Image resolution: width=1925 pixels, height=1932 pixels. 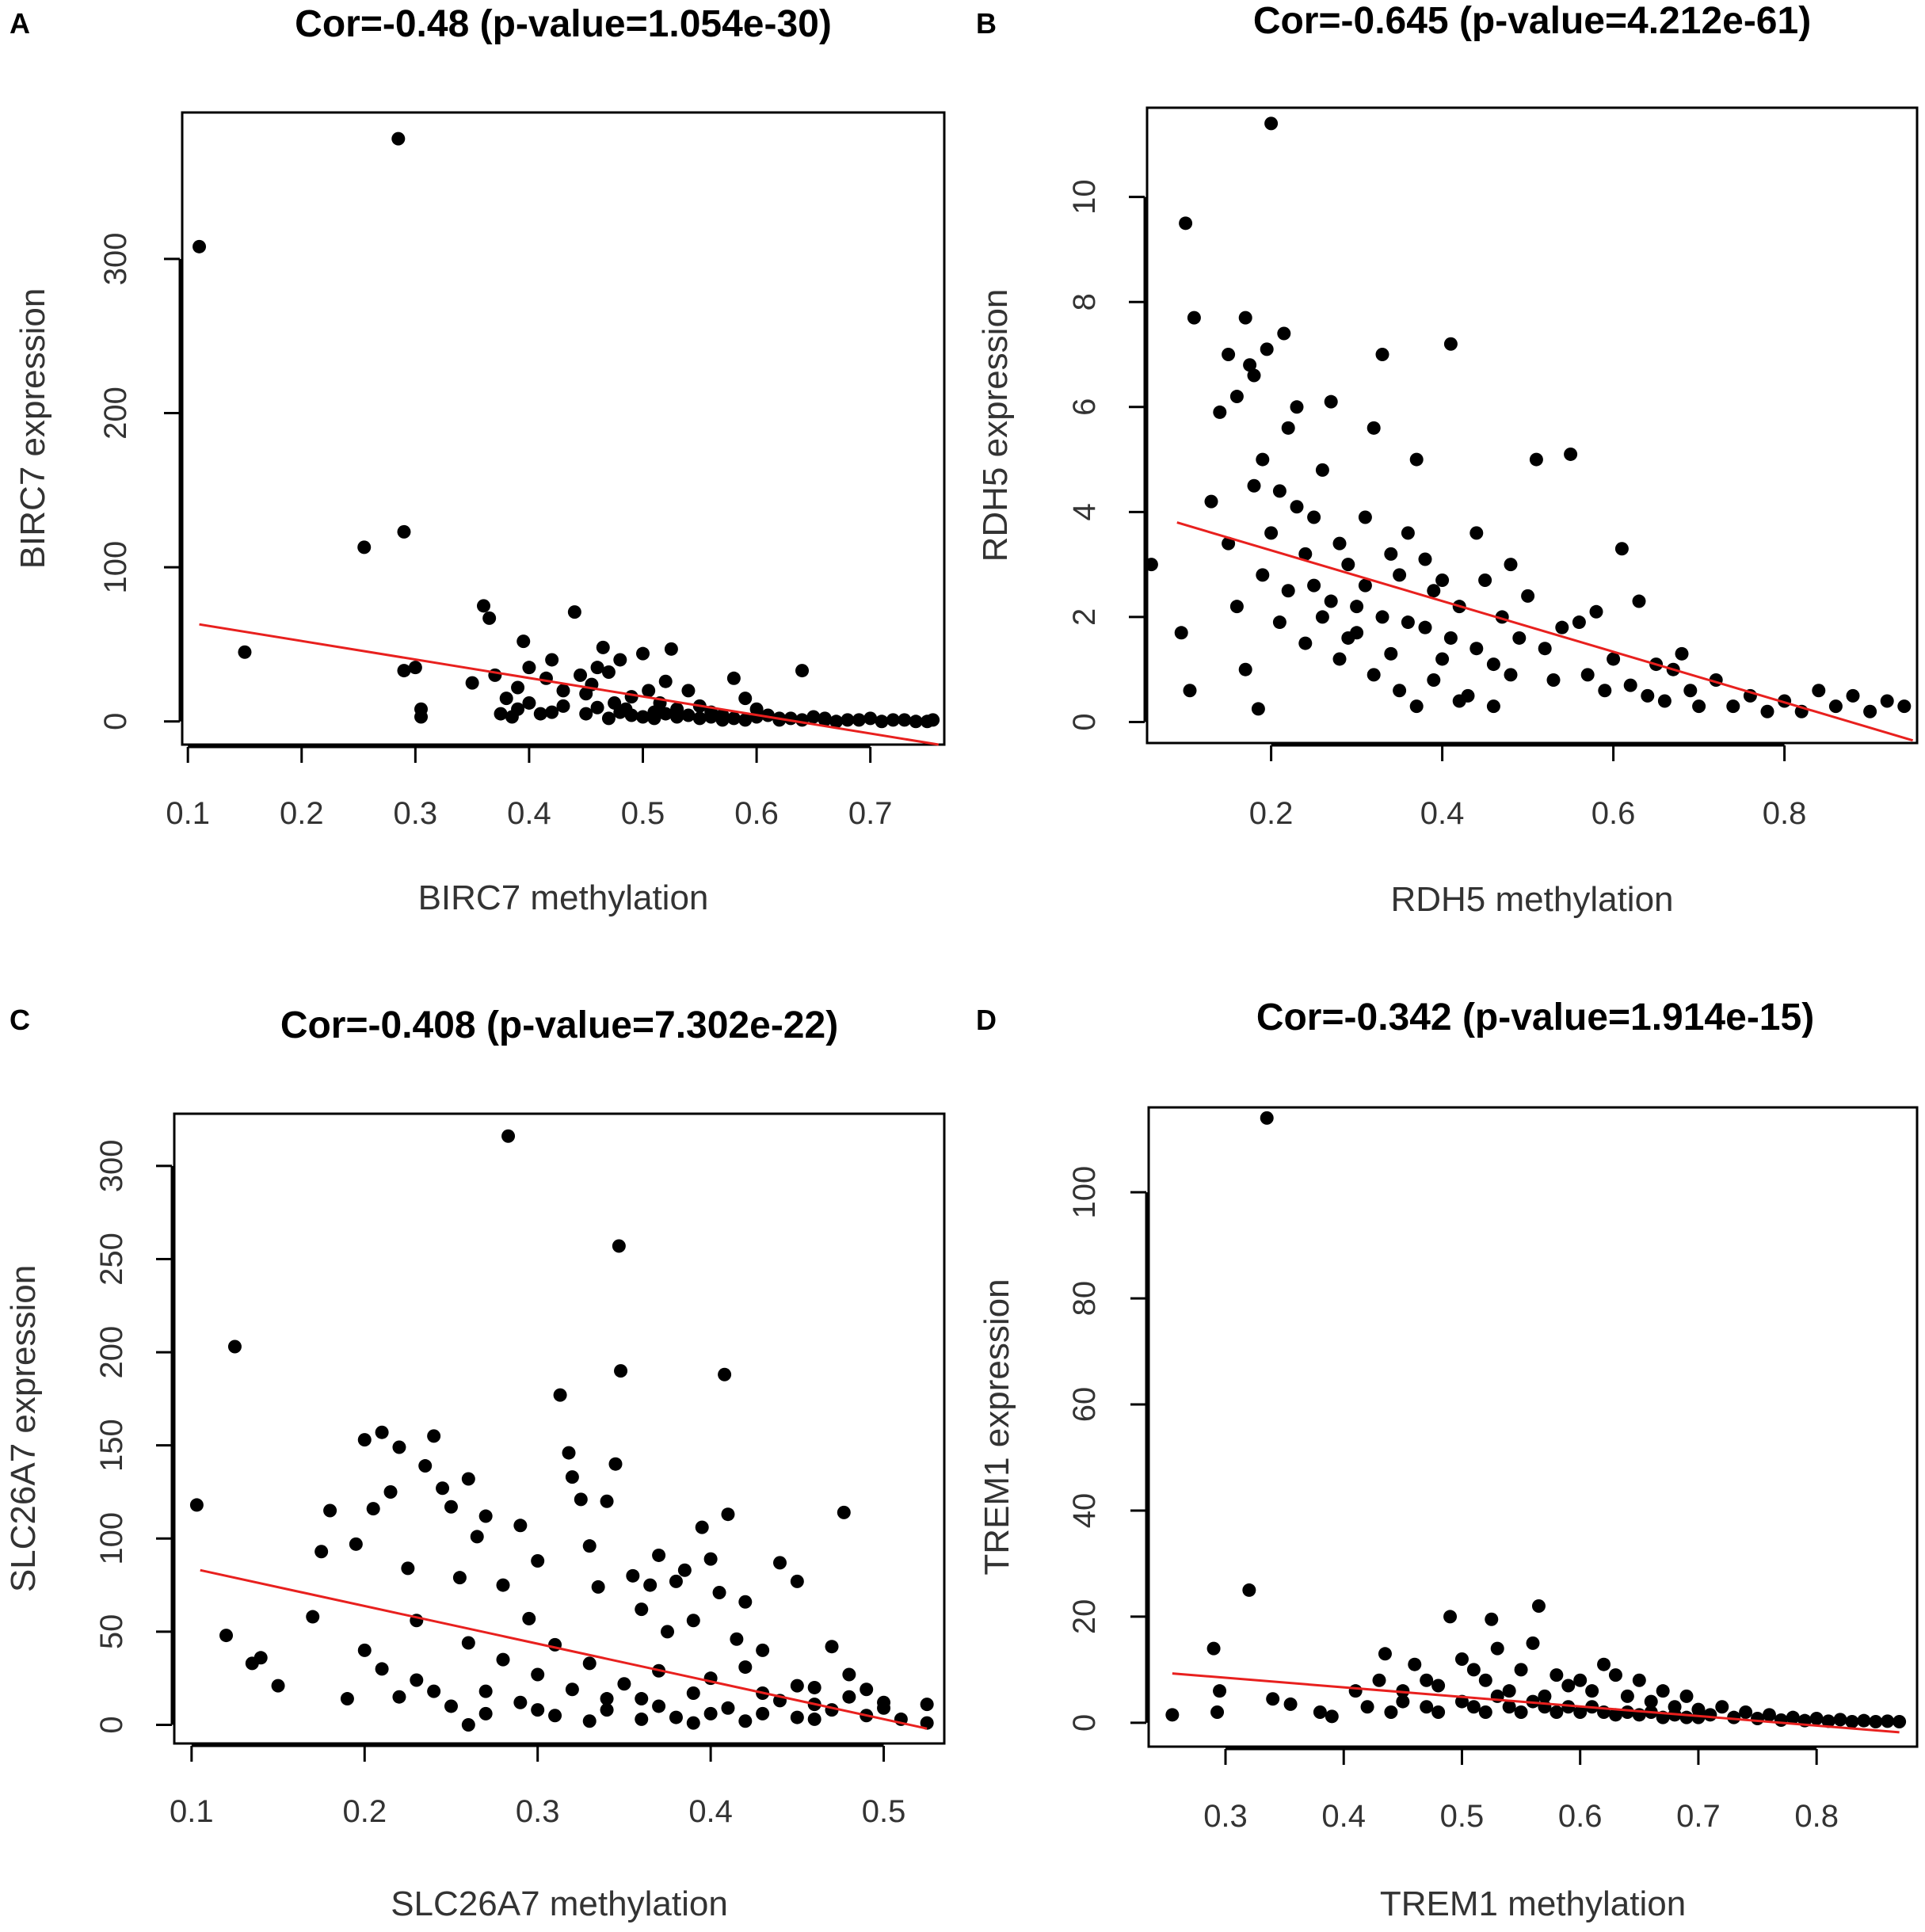 What do you see at coordinates (986, 1020) in the screenshot?
I see `panel-letter-d: D` at bounding box center [986, 1020].